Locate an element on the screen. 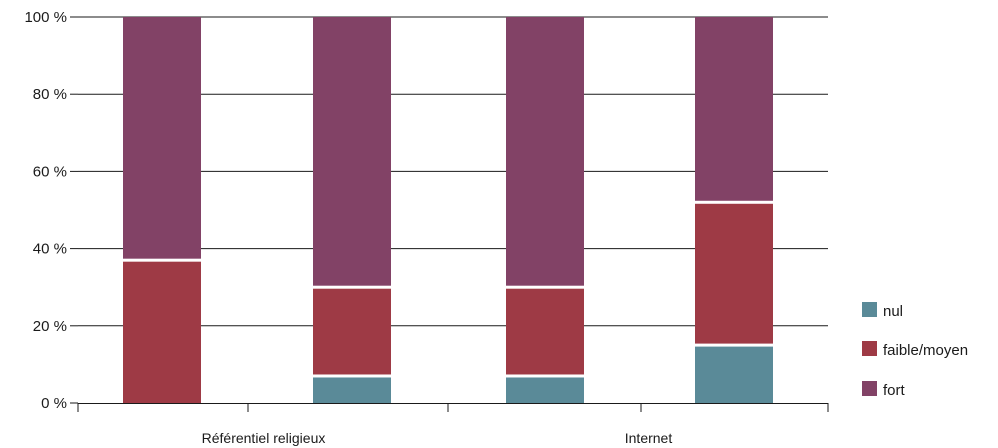  legend-label: faible/moyen is located at coordinates (925, 350).